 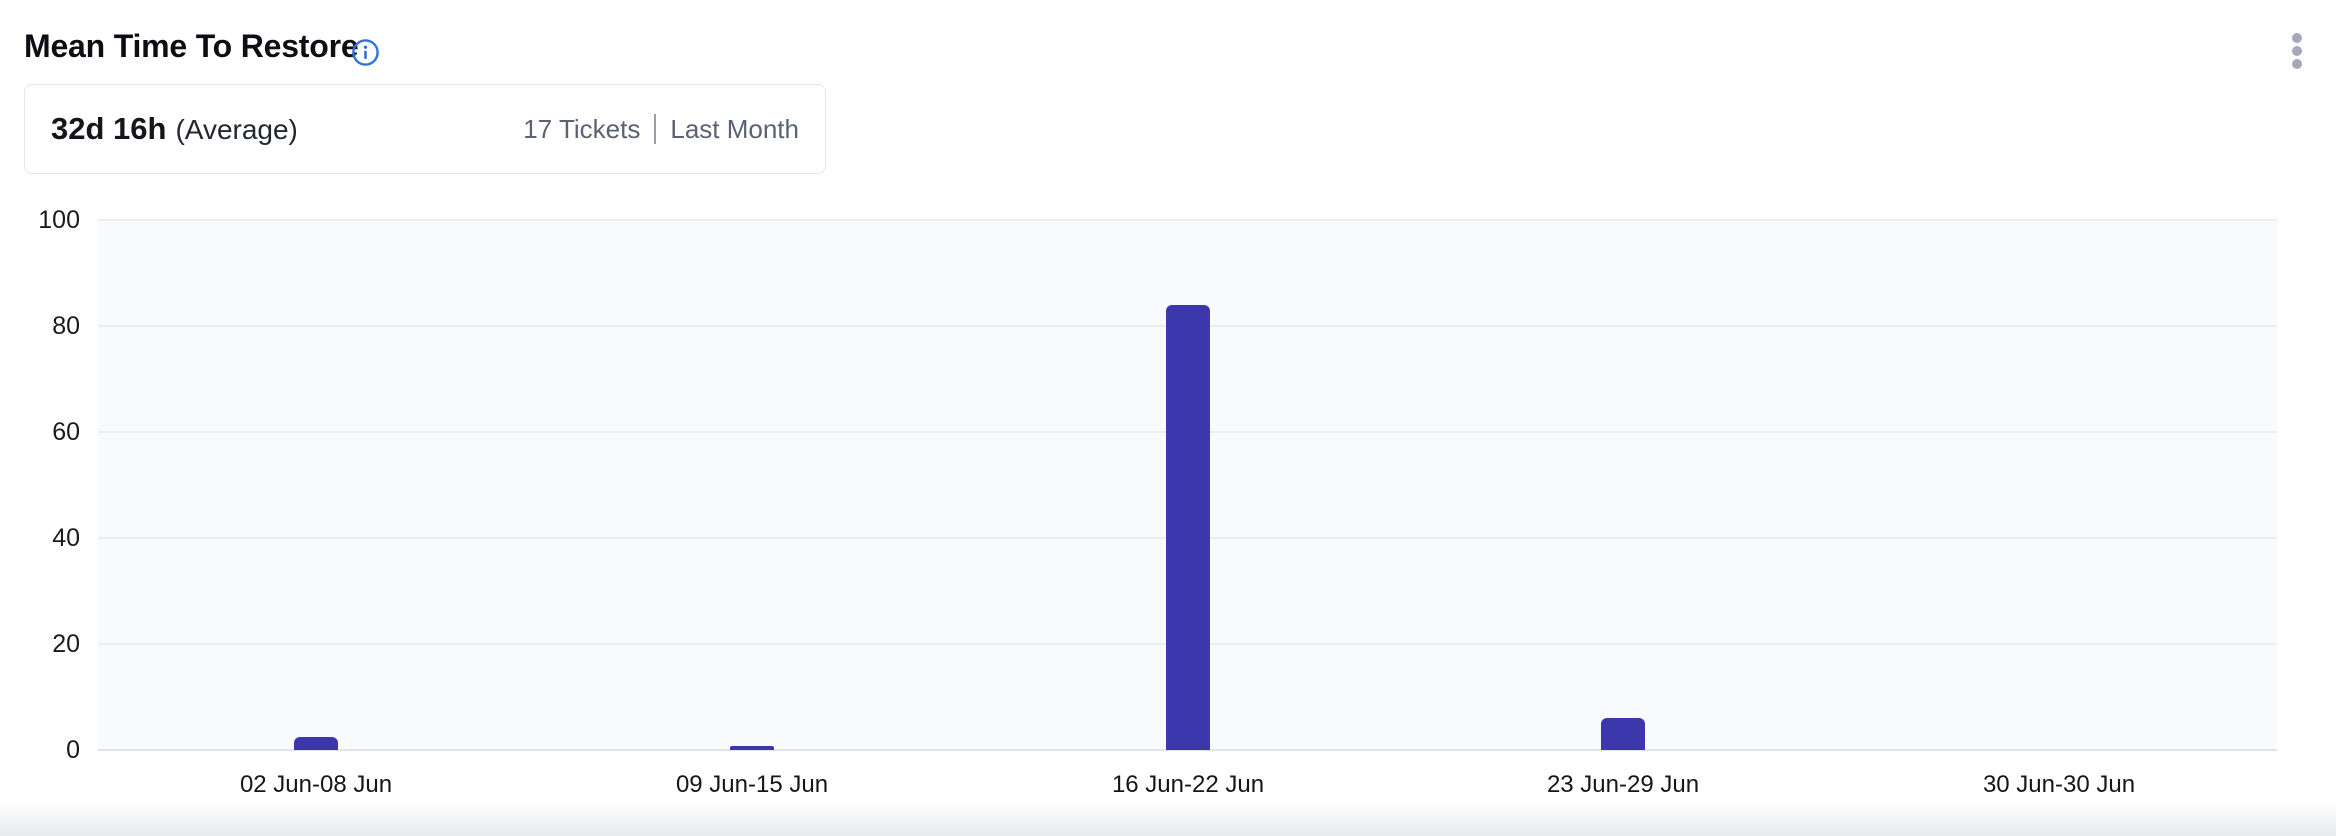 I want to click on summary-card: 32d 16h (Average) 17 Tickets Last Month, so click(x=425, y=129).